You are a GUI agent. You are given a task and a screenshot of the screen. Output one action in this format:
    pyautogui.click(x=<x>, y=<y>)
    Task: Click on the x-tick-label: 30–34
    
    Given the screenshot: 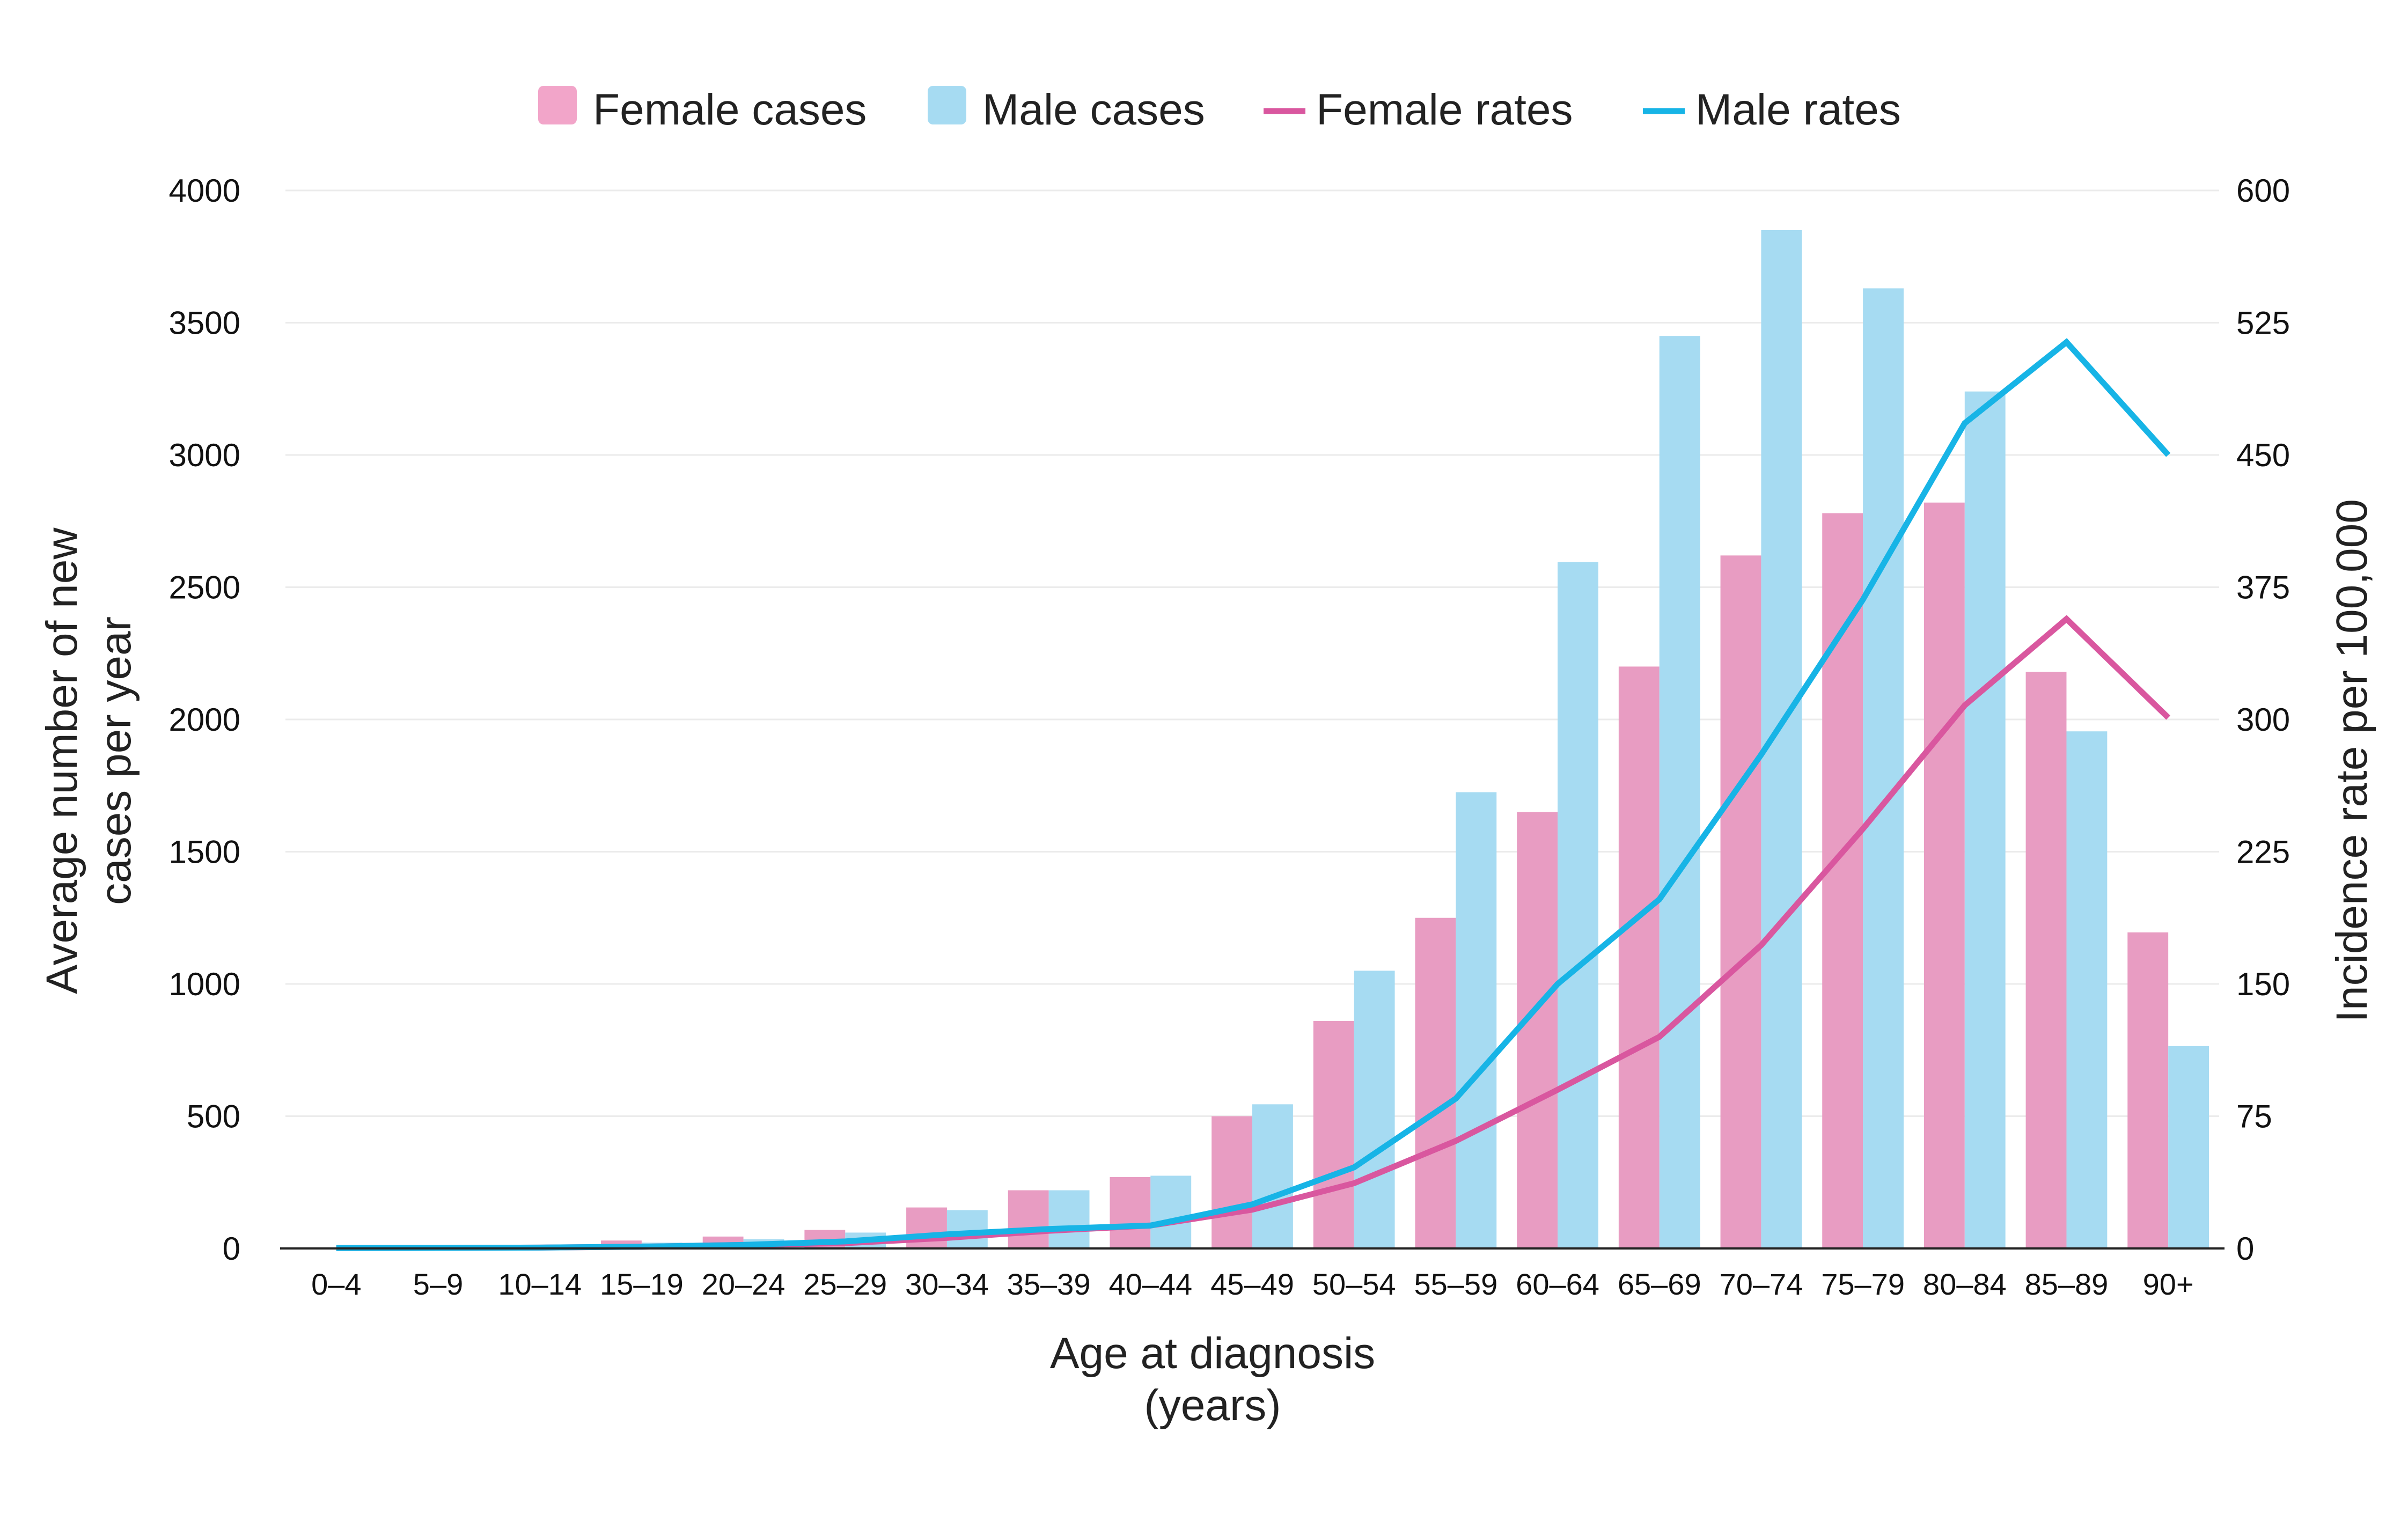 What is the action you would take?
    pyautogui.click(x=947, y=1284)
    